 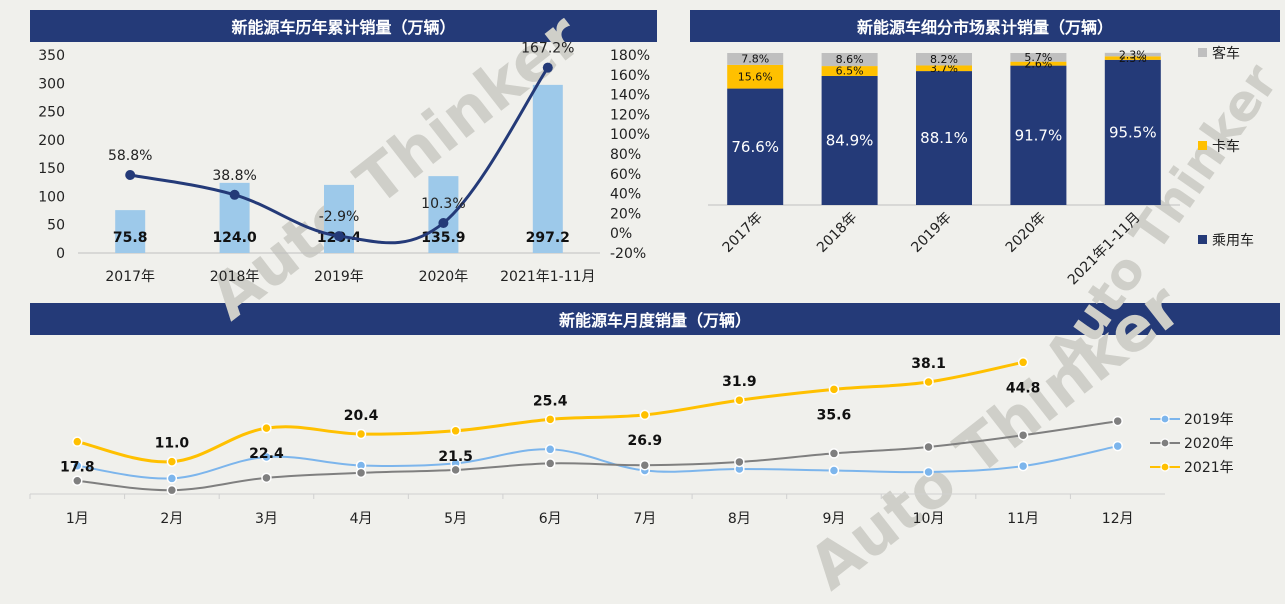 What do you see at coordinates (625, 214) in the screenshot?
I see `chart1-right-tick: 20%` at bounding box center [625, 214].